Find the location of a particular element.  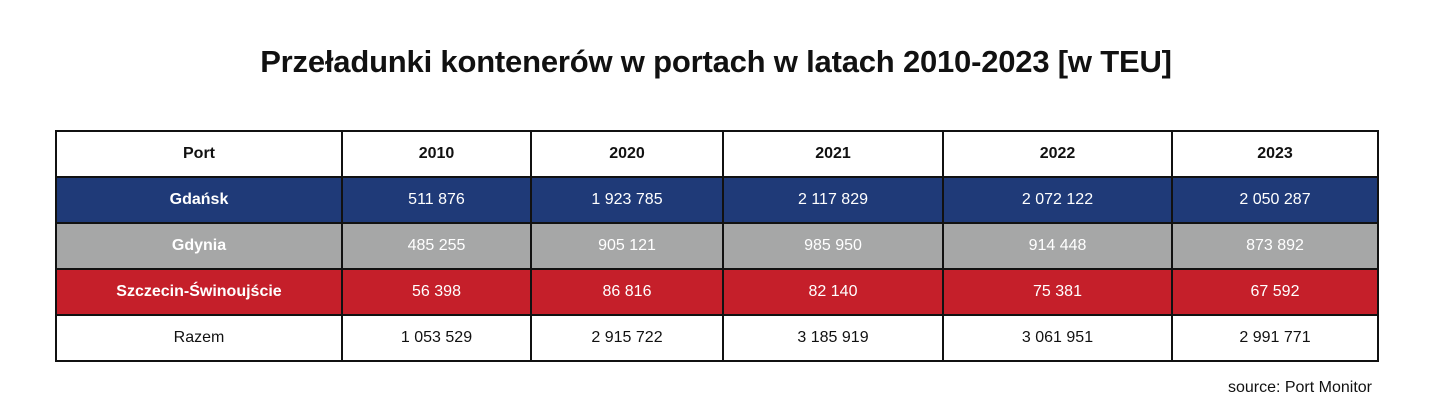

header-cell-2010: 2010 is located at coordinates (436, 154).